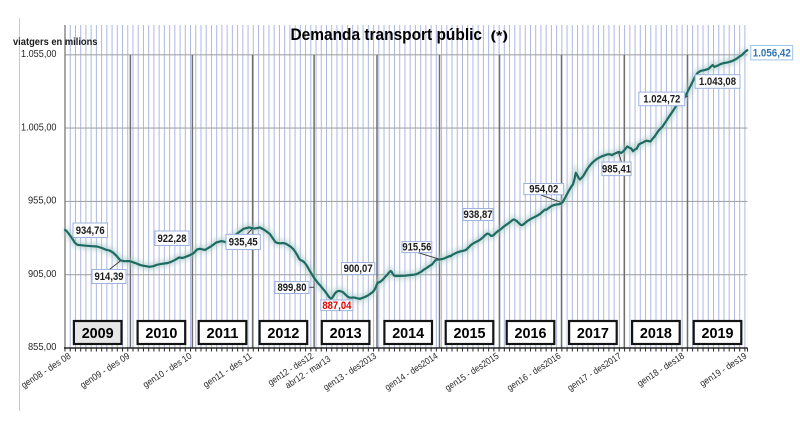 Image resolution: width=800 pixels, height=443 pixels. Describe the element at coordinates (42, 201) in the screenshot. I see `svg-text: 955,00` at that location.